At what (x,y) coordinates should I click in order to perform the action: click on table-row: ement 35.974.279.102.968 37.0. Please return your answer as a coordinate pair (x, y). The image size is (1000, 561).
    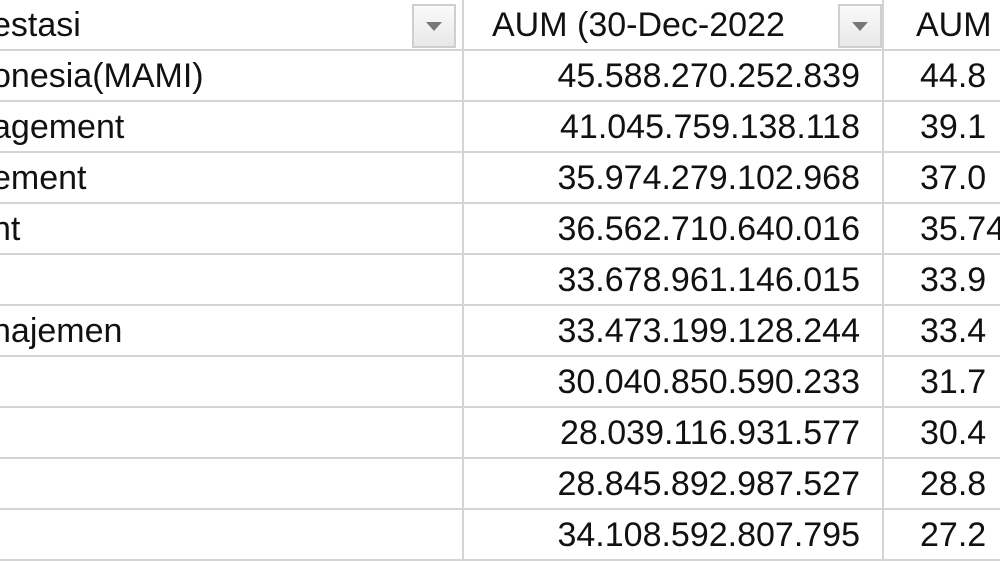
    Looking at the image, I should click on (500, 178).